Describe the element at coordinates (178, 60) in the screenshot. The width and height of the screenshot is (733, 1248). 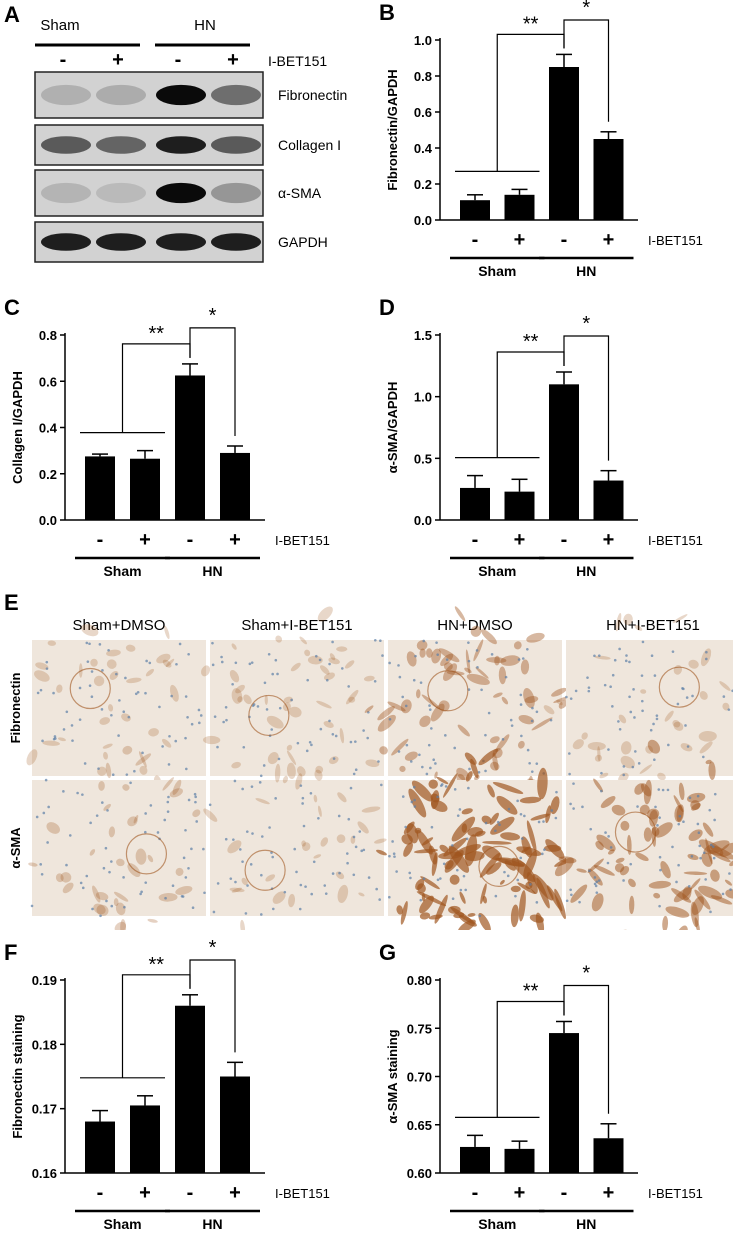
I see `blot-treatment-sign: -` at that location.